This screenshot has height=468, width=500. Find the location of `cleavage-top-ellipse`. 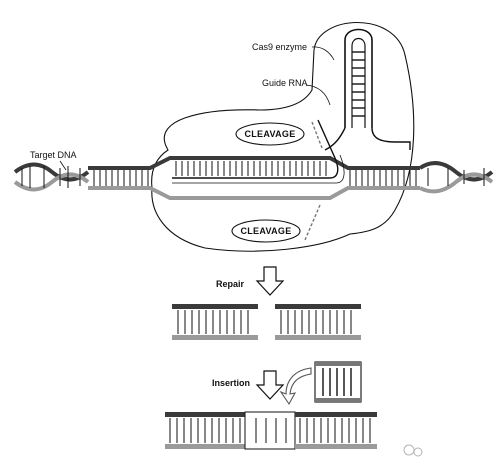

cleavage-top-ellipse is located at coordinates (270, 134).